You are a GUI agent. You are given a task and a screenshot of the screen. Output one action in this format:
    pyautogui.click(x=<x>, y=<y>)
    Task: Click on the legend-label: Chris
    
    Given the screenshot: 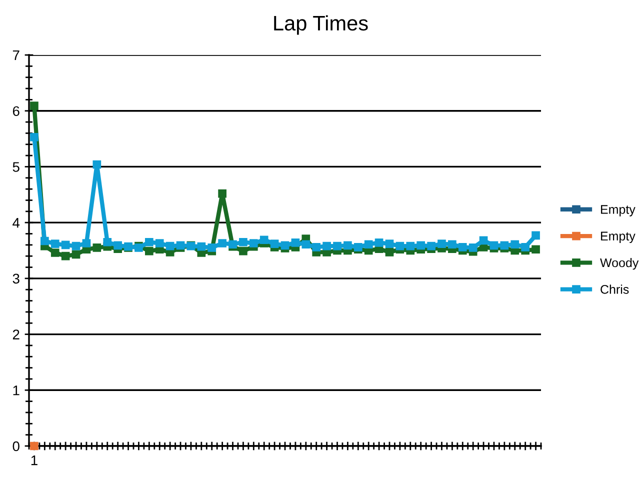 What is the action you would take?
    pyautogui.click(x=614, y=289)
    